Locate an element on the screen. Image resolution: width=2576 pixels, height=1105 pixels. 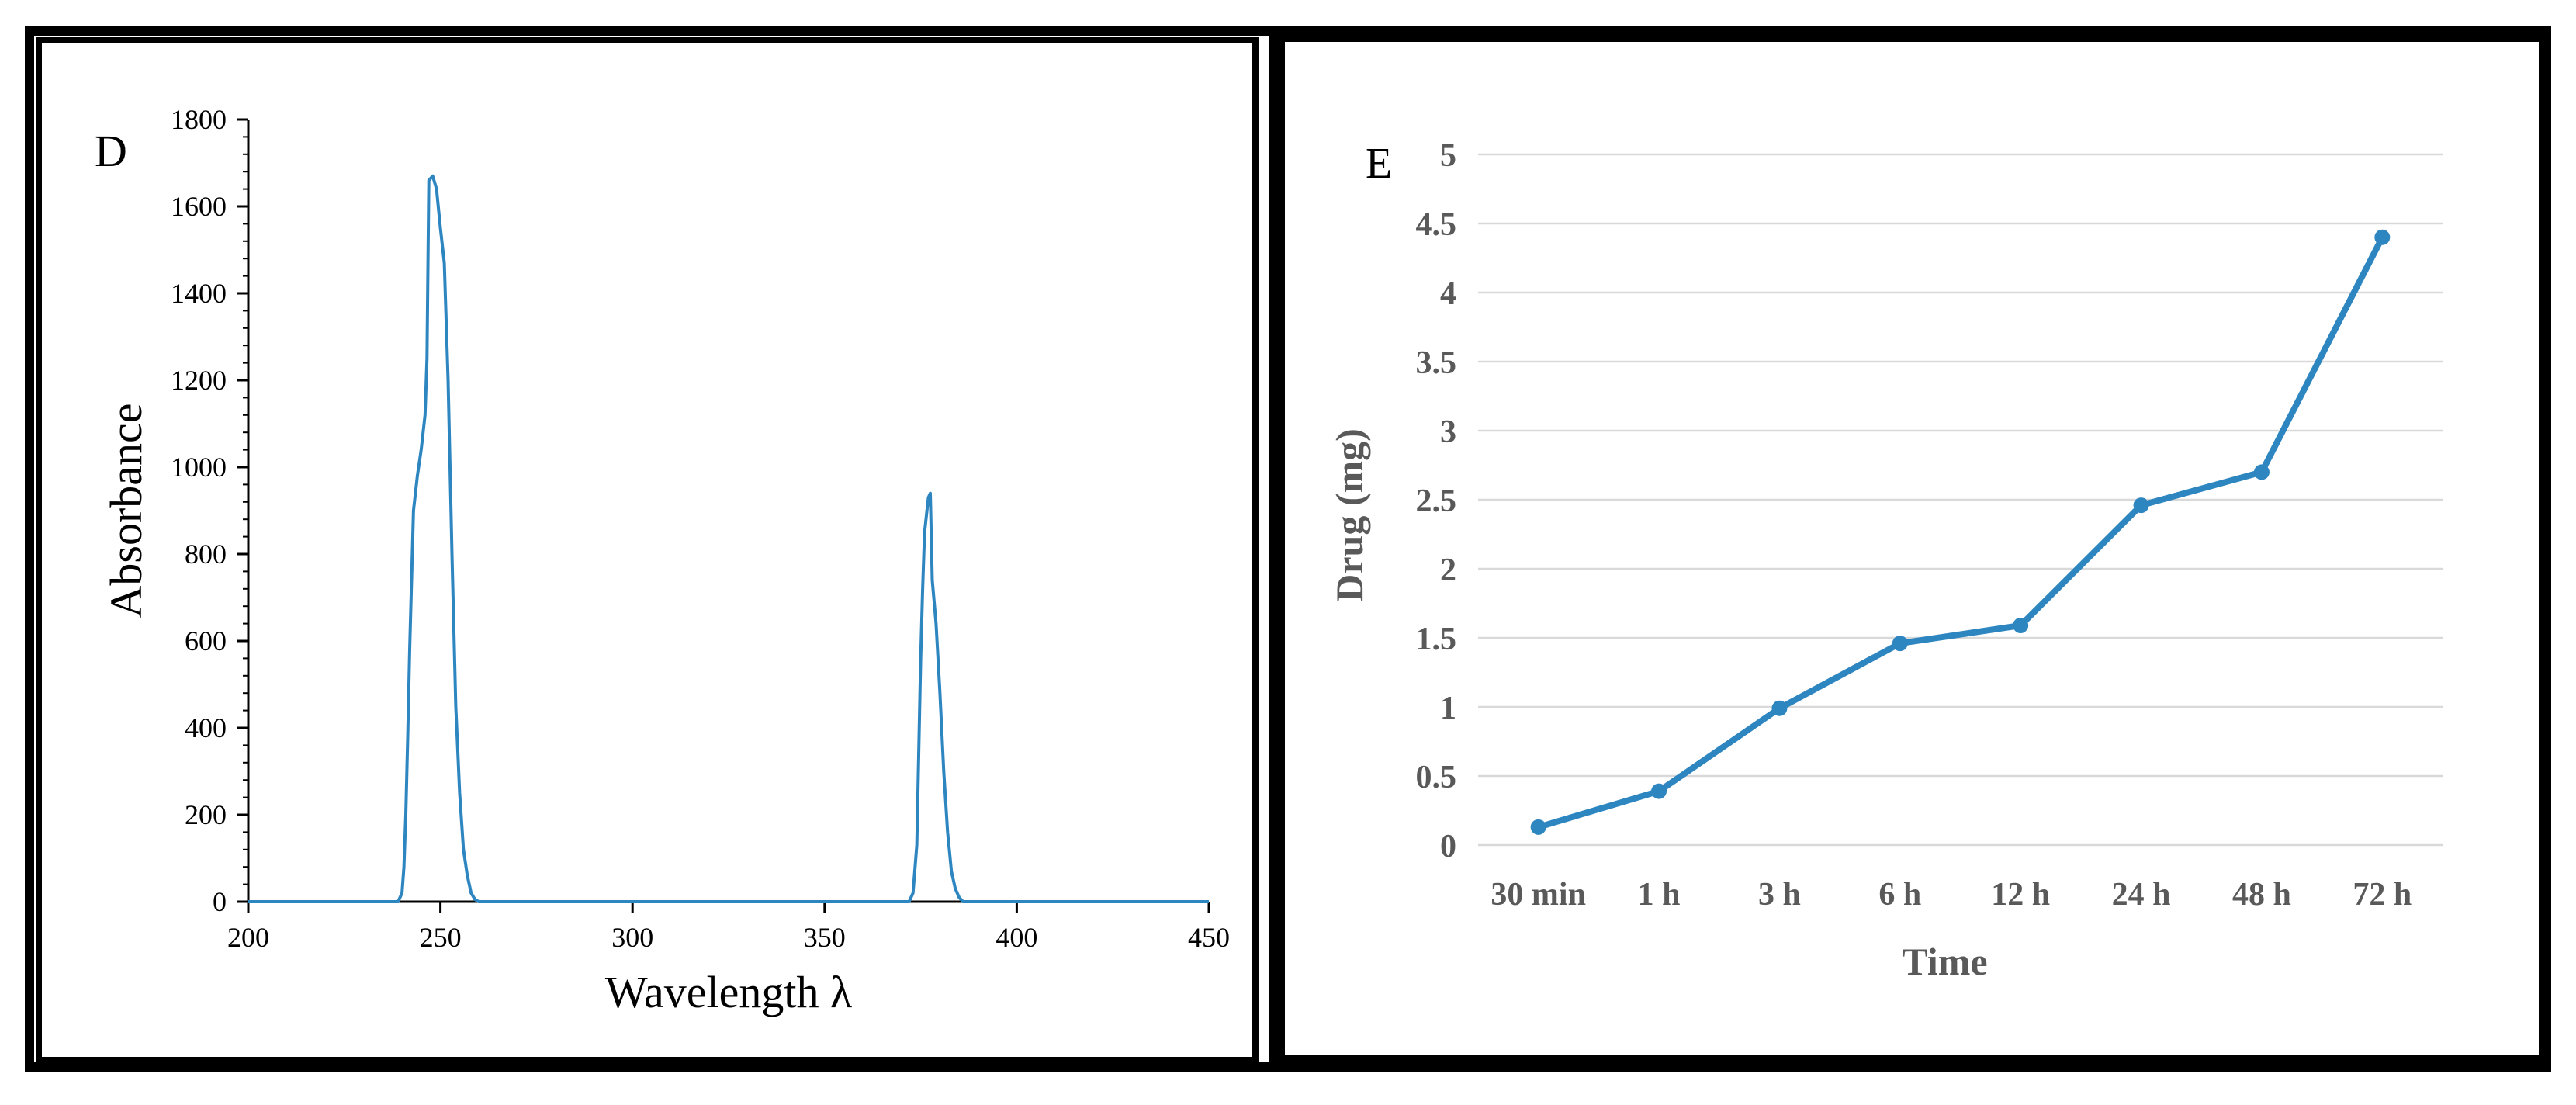
panel-d-y-ticks: 0 200 400 600 800 1000 1200 1400 1600 1800 is located at coordinates (209, 511).